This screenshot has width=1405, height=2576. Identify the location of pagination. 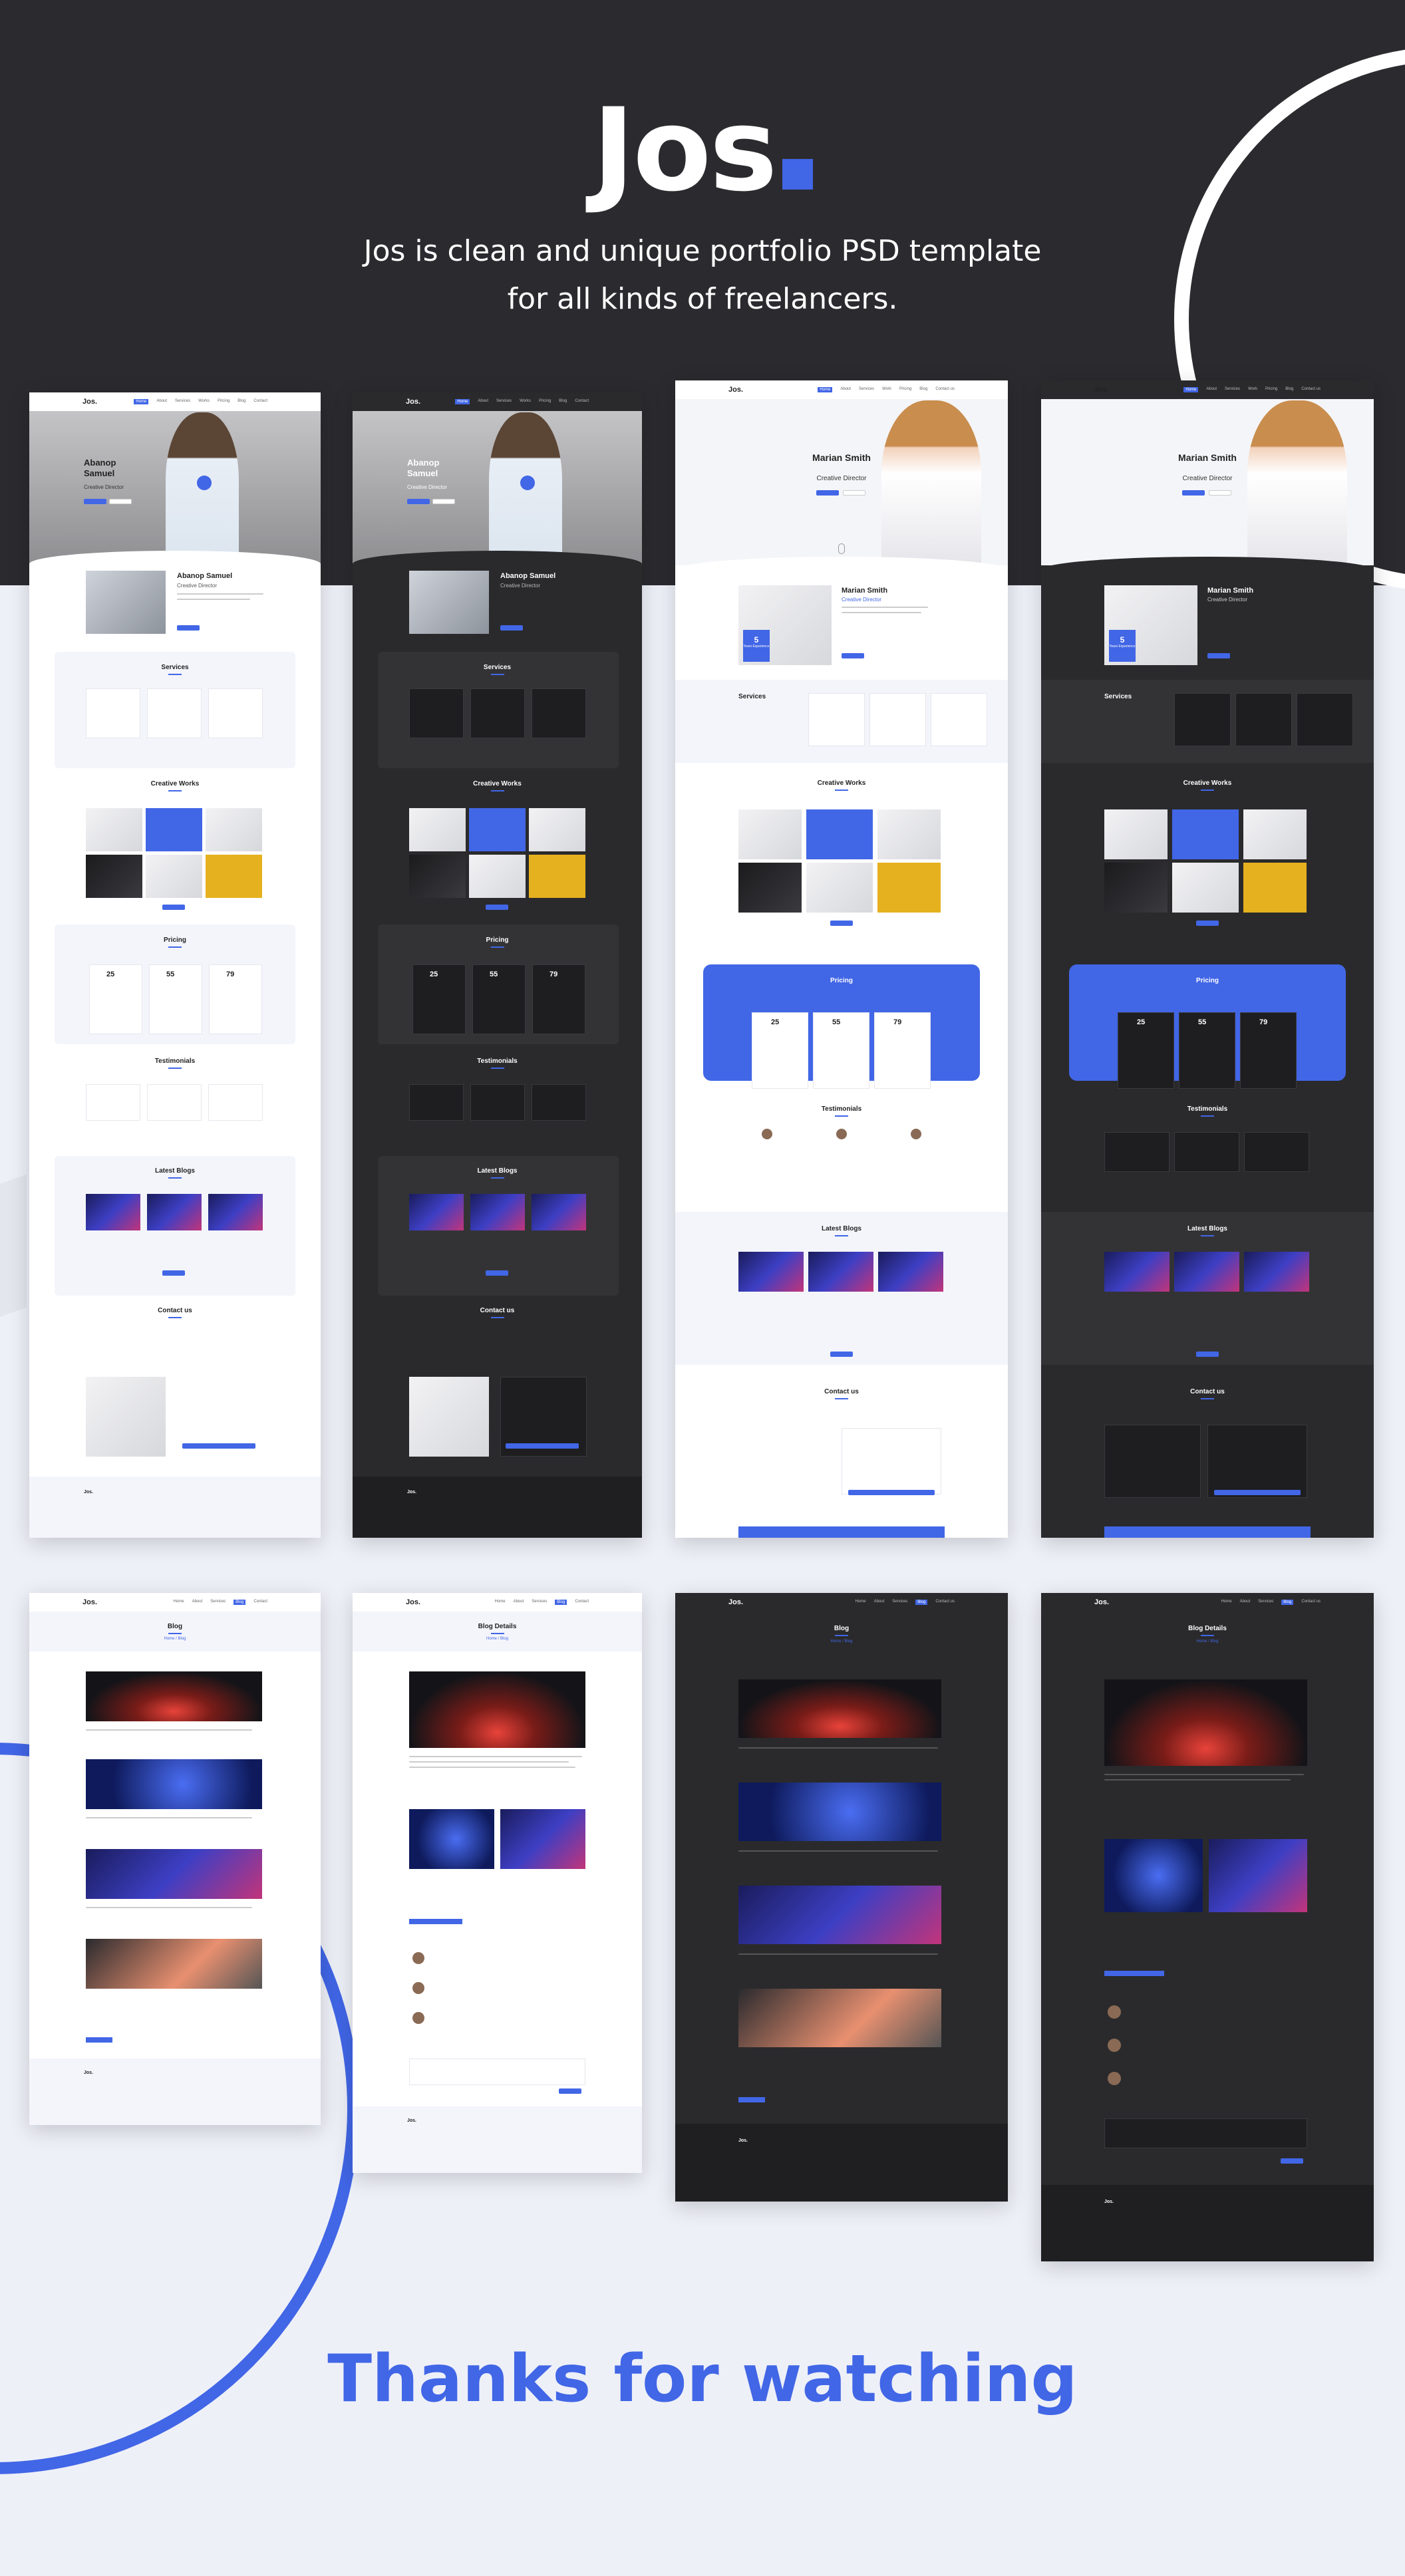
(99, 2040).